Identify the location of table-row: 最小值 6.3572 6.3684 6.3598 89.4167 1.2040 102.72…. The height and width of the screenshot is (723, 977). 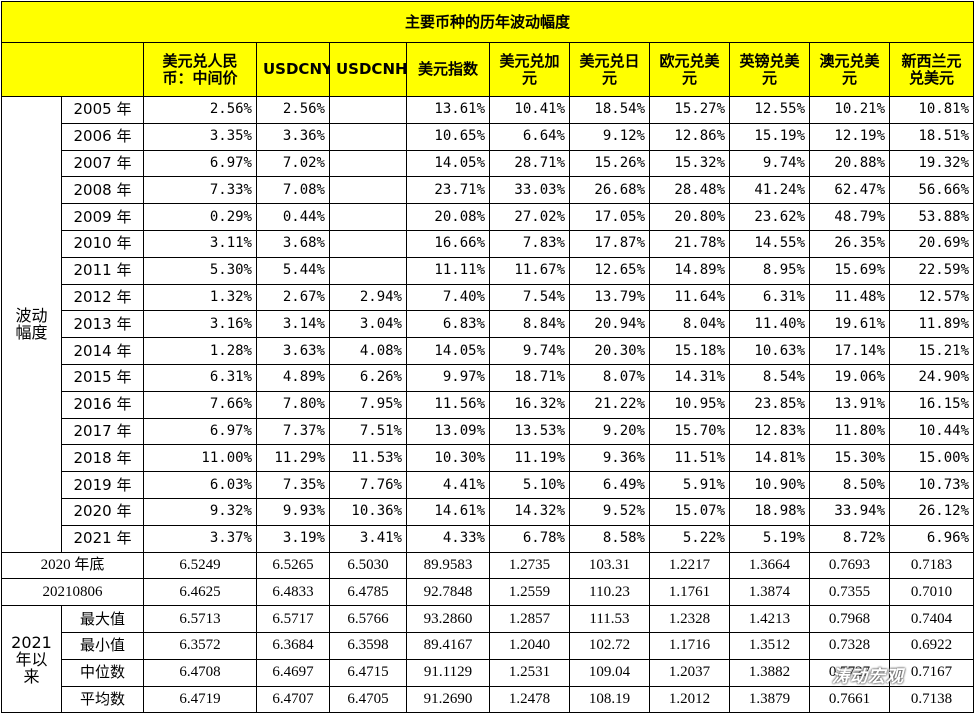
(488, 645).